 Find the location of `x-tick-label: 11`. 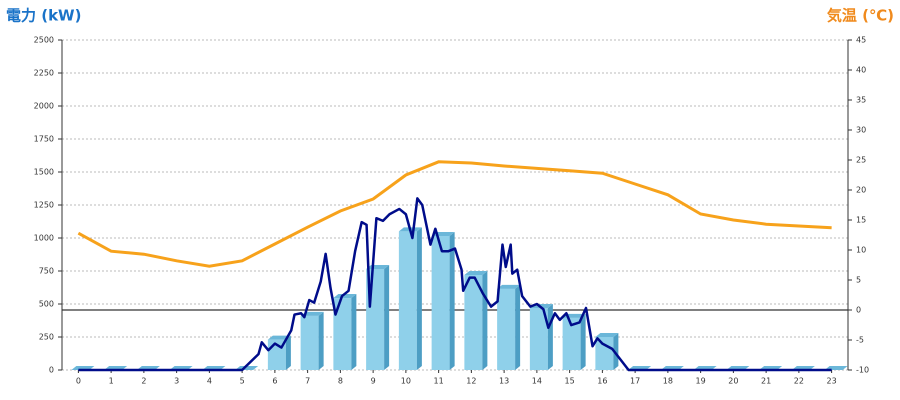

x-tick-label: 11 is located at coordinates (439, 381).